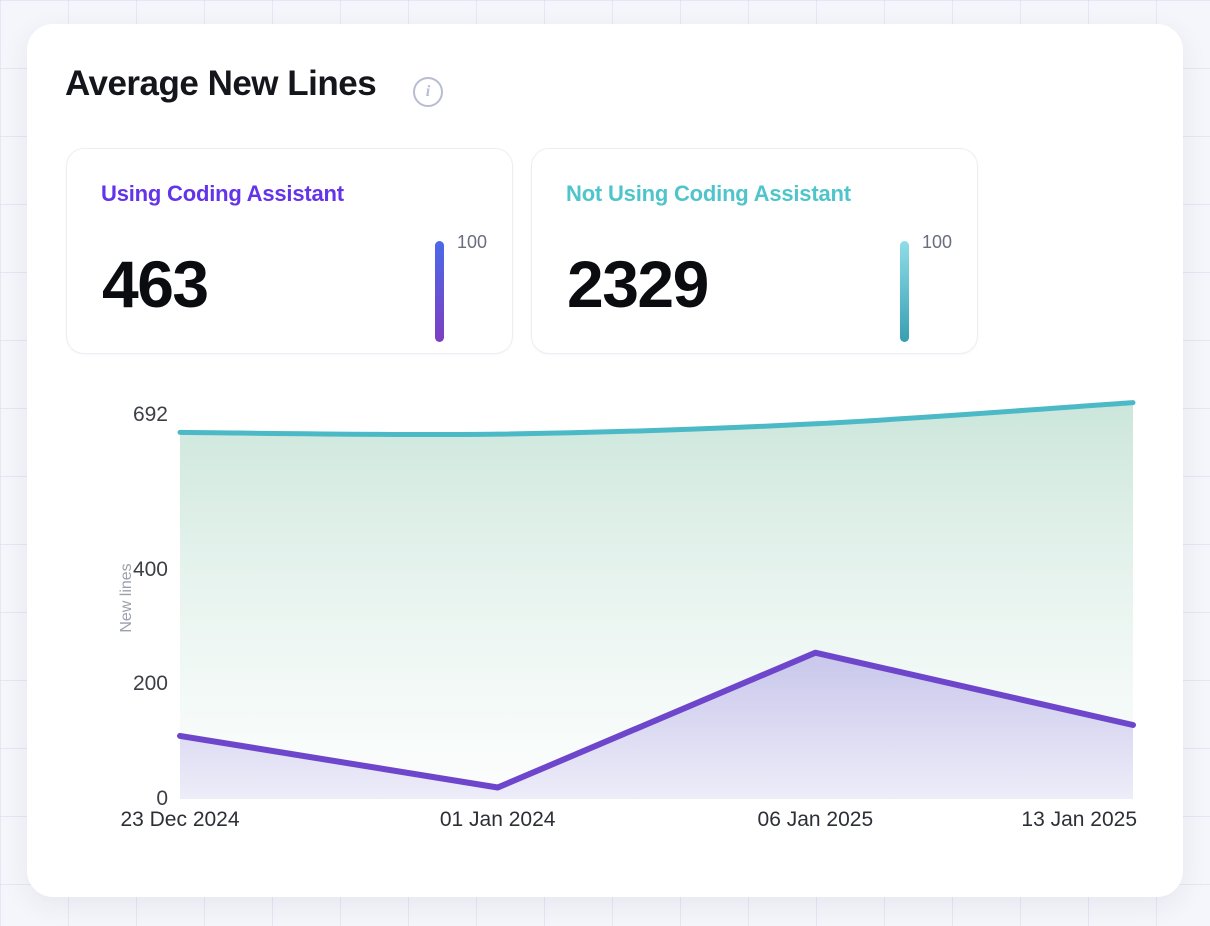 Image resolution: width=1210 pixels, height=926 pixels. I want to click on stat-label: Not Using Coding Assistant, so click(708, 193).